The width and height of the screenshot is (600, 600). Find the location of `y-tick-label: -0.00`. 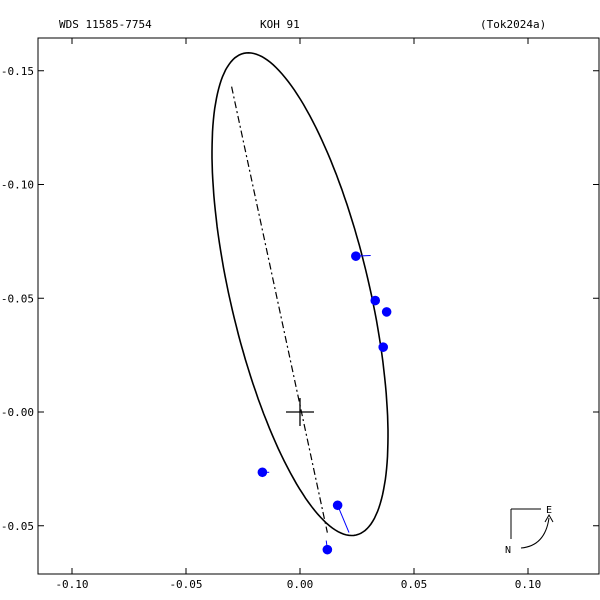

y-tick-label: -0.00 is located at coordinates (17, 412).